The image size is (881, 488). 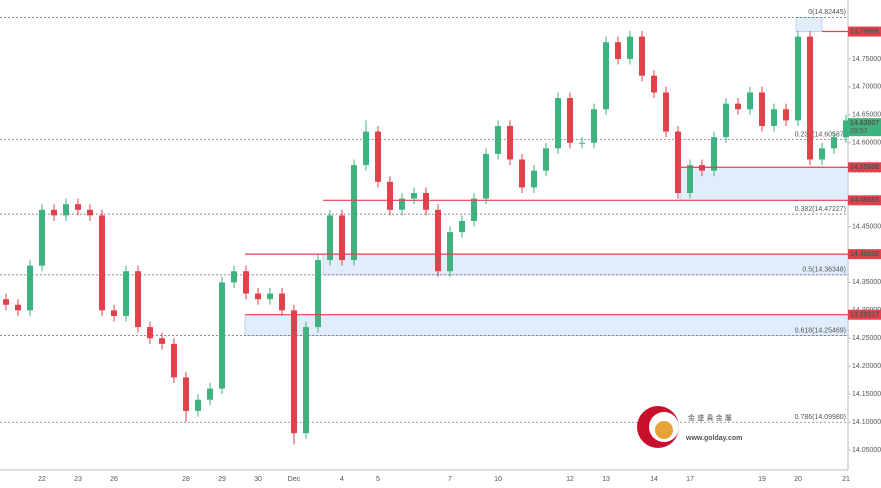 What do you see at coordinates (866, 143) in the screenshot?
I see `y-tick-label: 14.60000` at bounding box center [866, 143].